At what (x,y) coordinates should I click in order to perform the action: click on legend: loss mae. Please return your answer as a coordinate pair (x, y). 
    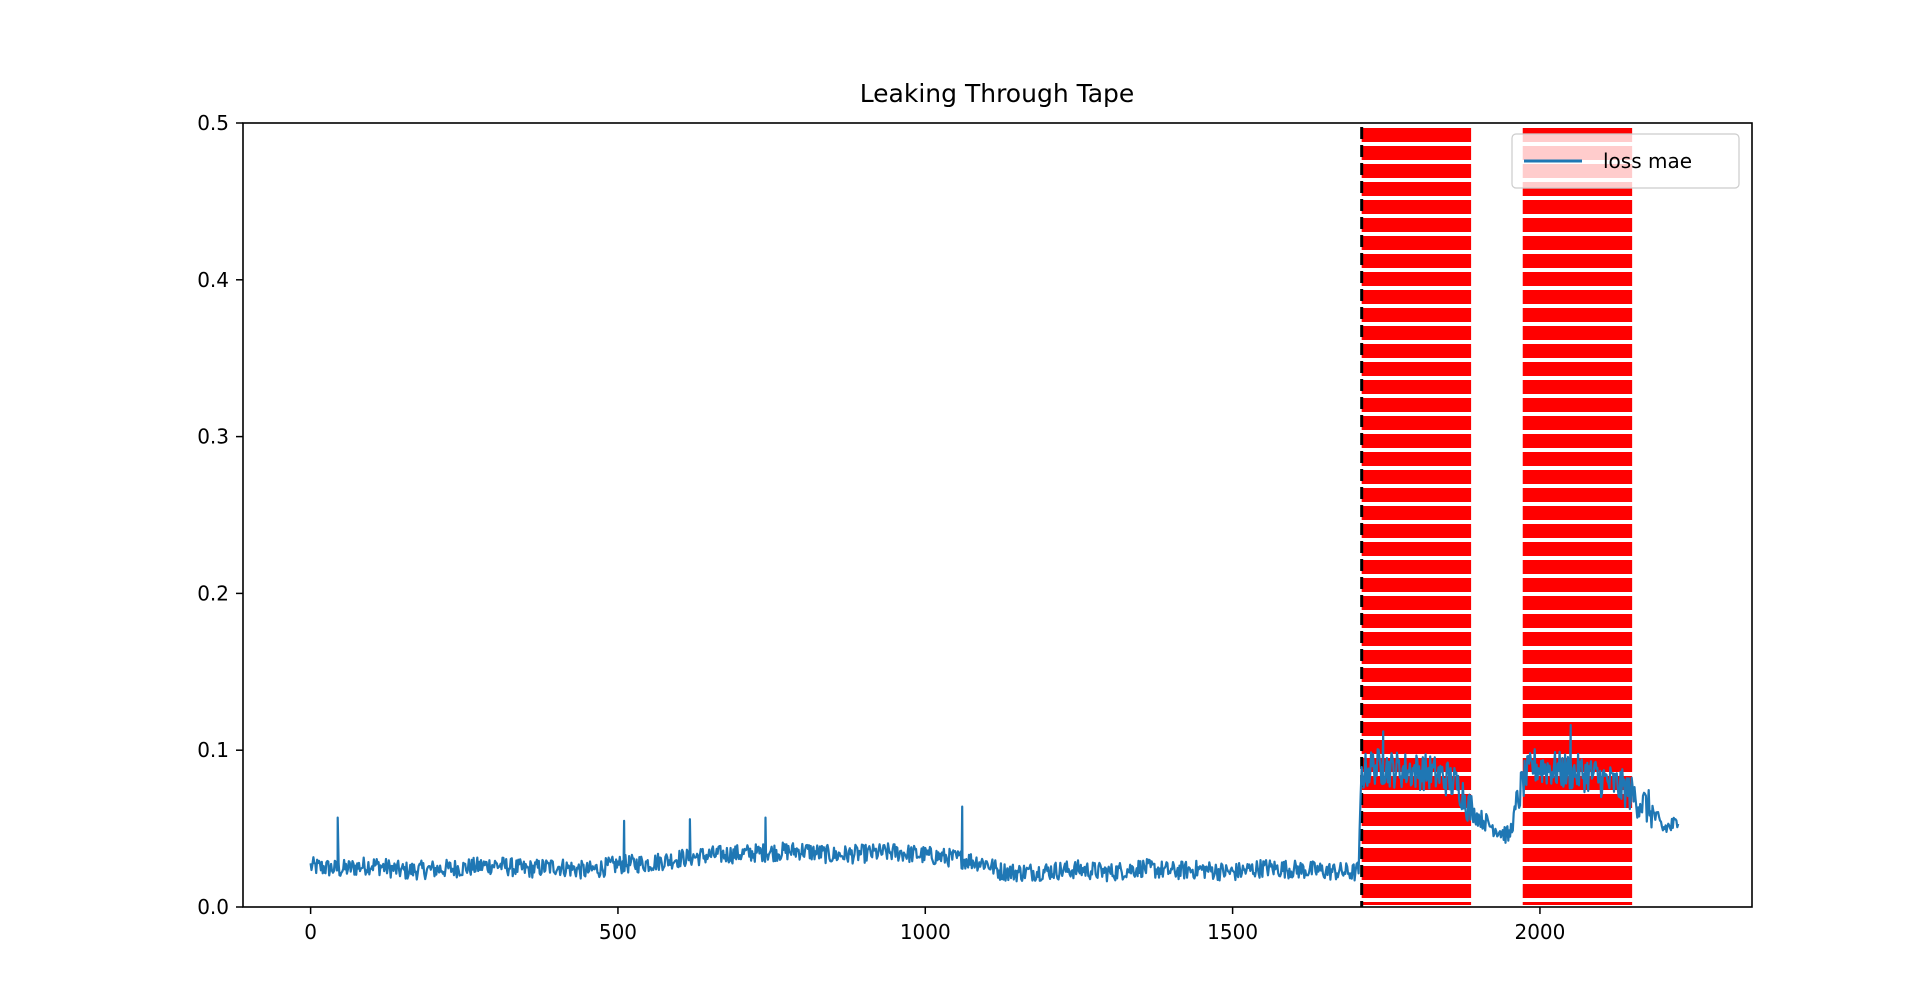
    Looking at the image, I should click on (1625, 161).